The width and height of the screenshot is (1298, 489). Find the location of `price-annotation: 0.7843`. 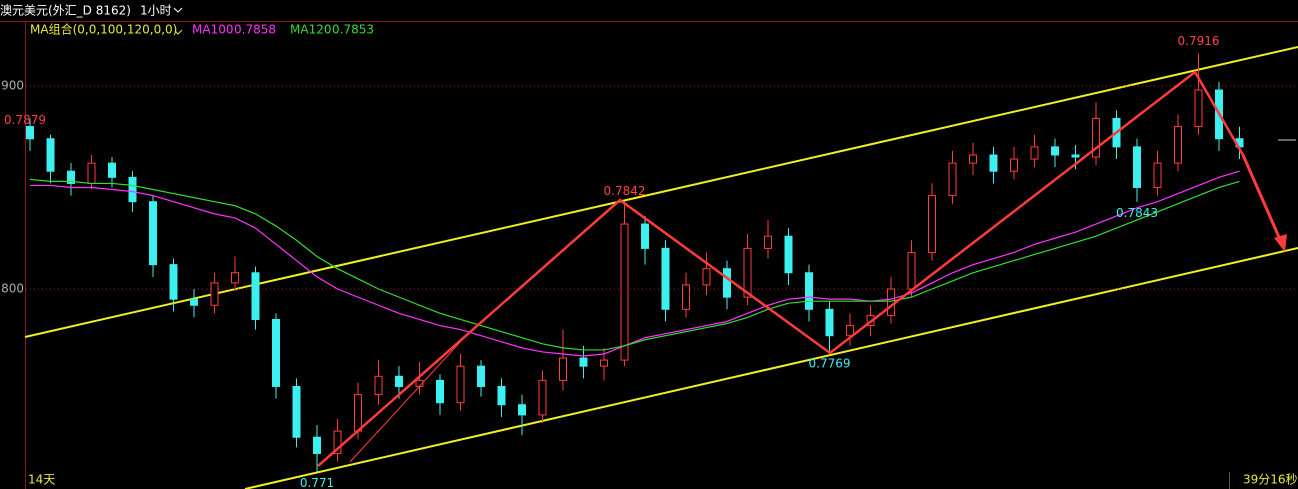

price-annotation: 0.7843 is located at coordinates (1137, 213).